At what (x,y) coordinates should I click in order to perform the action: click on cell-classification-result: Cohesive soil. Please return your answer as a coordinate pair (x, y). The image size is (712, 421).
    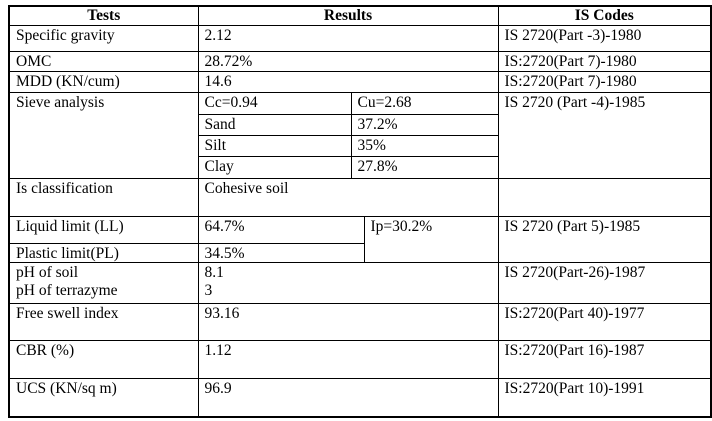
    Looking at the image, I should click on (348, 197).